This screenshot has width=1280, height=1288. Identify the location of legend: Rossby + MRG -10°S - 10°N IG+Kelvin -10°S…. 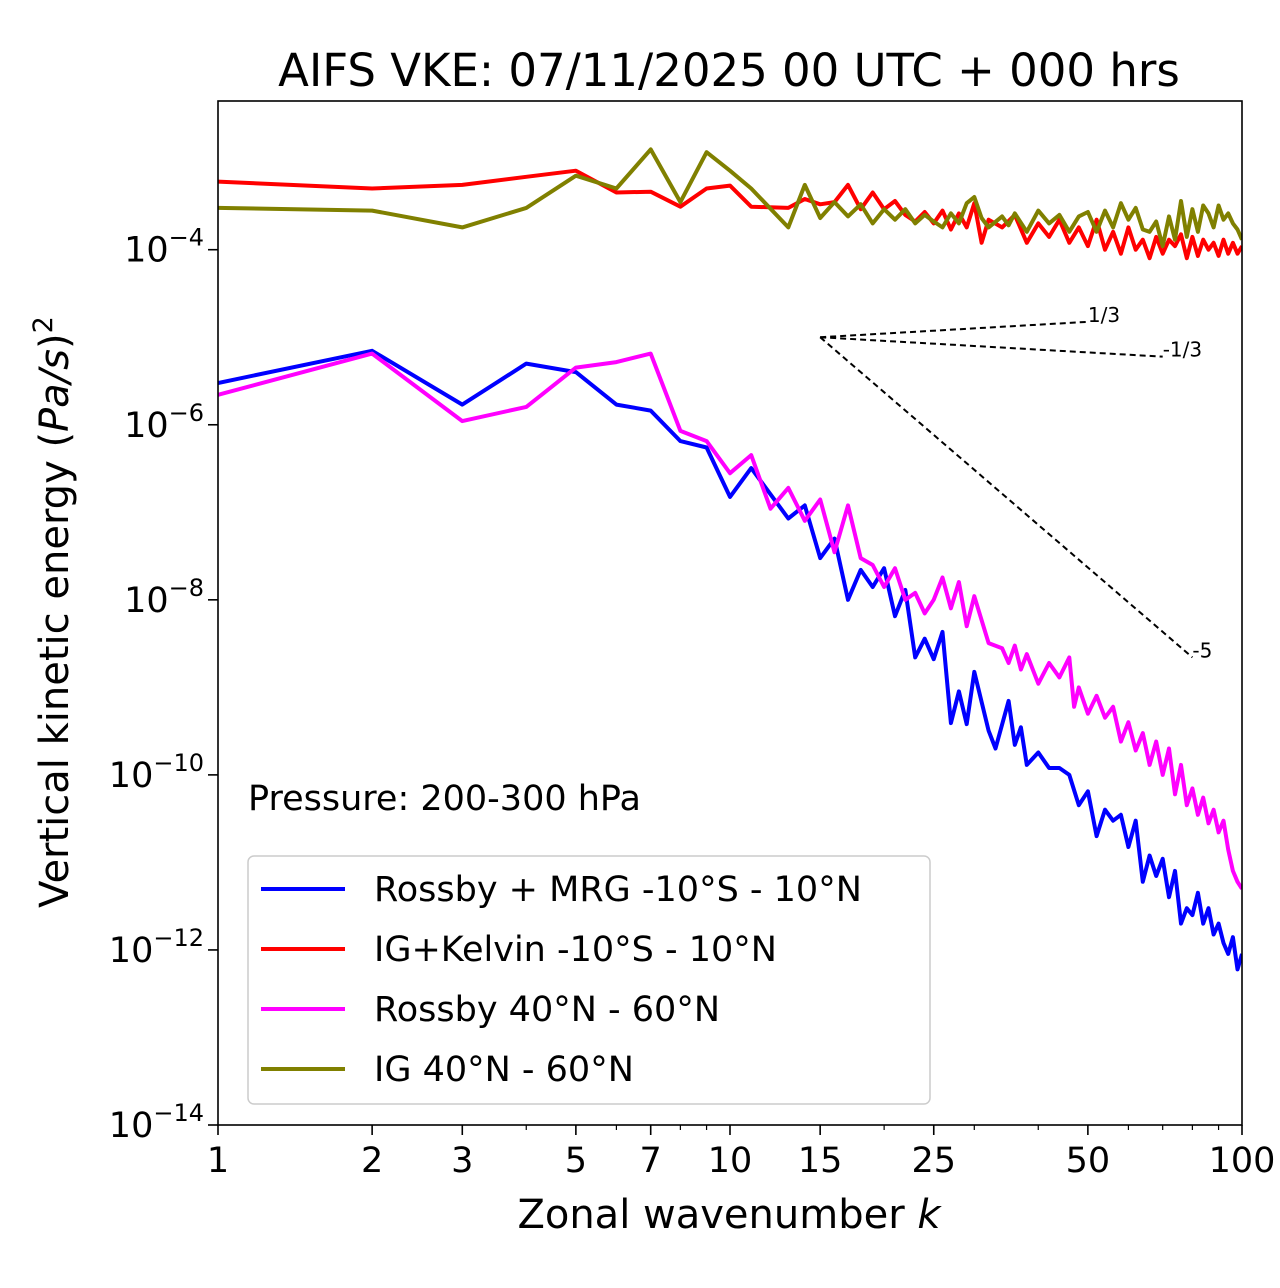
(589, 980).